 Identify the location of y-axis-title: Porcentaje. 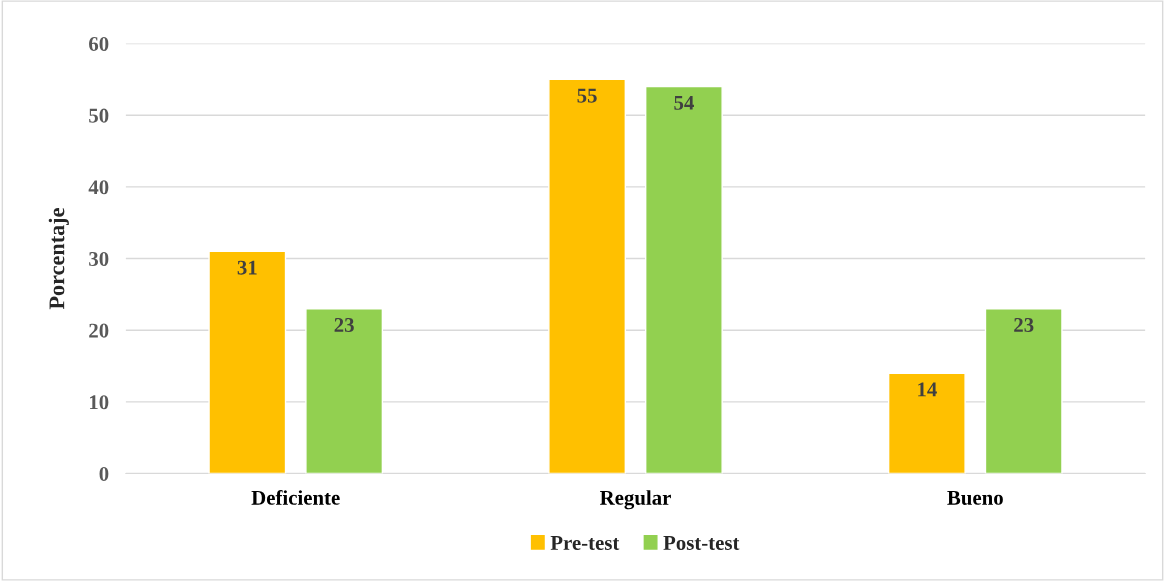
(58, 259).